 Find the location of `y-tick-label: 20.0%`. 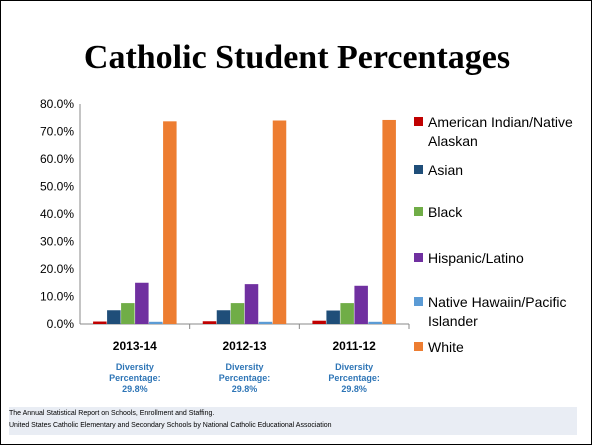

y-tick-label: 20.0% is located at coordinates (57, 269).